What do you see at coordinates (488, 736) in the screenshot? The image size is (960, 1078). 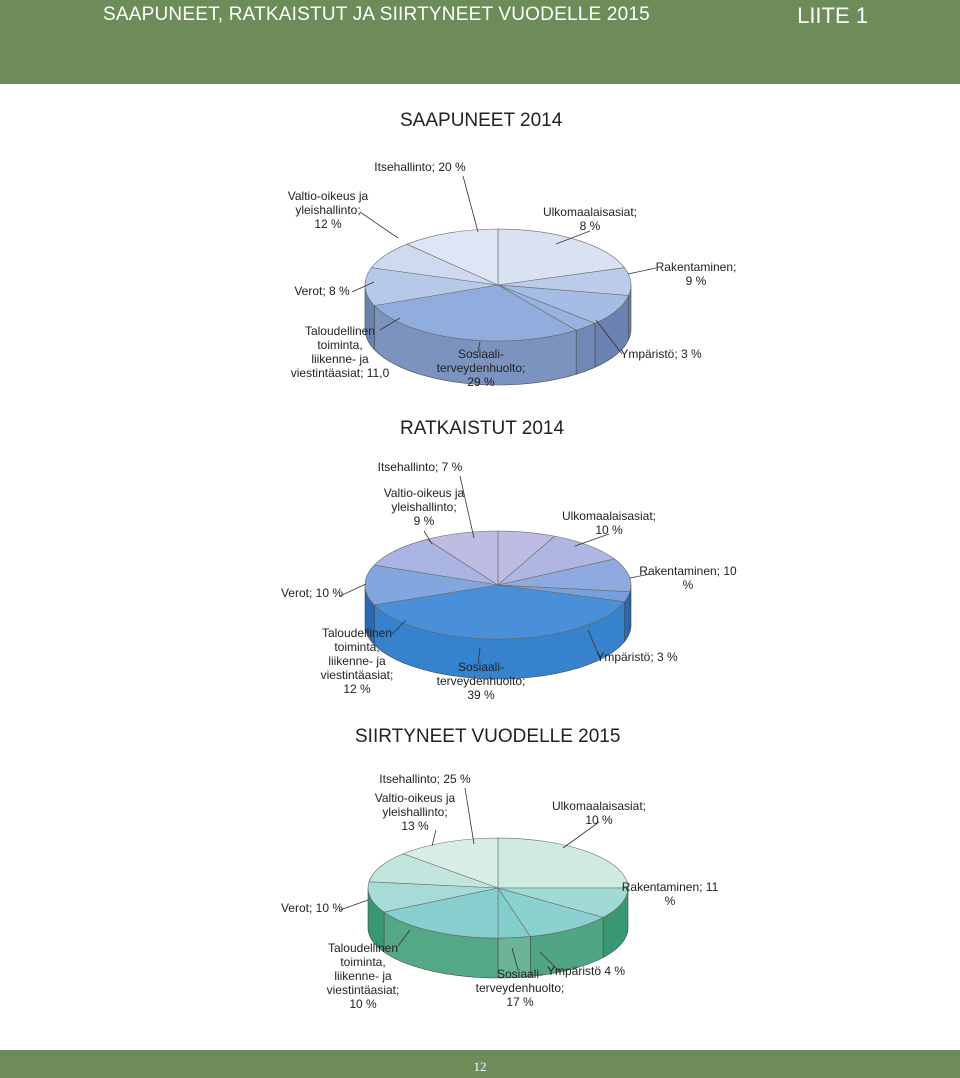 I see `chart-title-siirtyneet: SIIRTYNEET VUODELLE 2015` at bounding box center [488, 736].